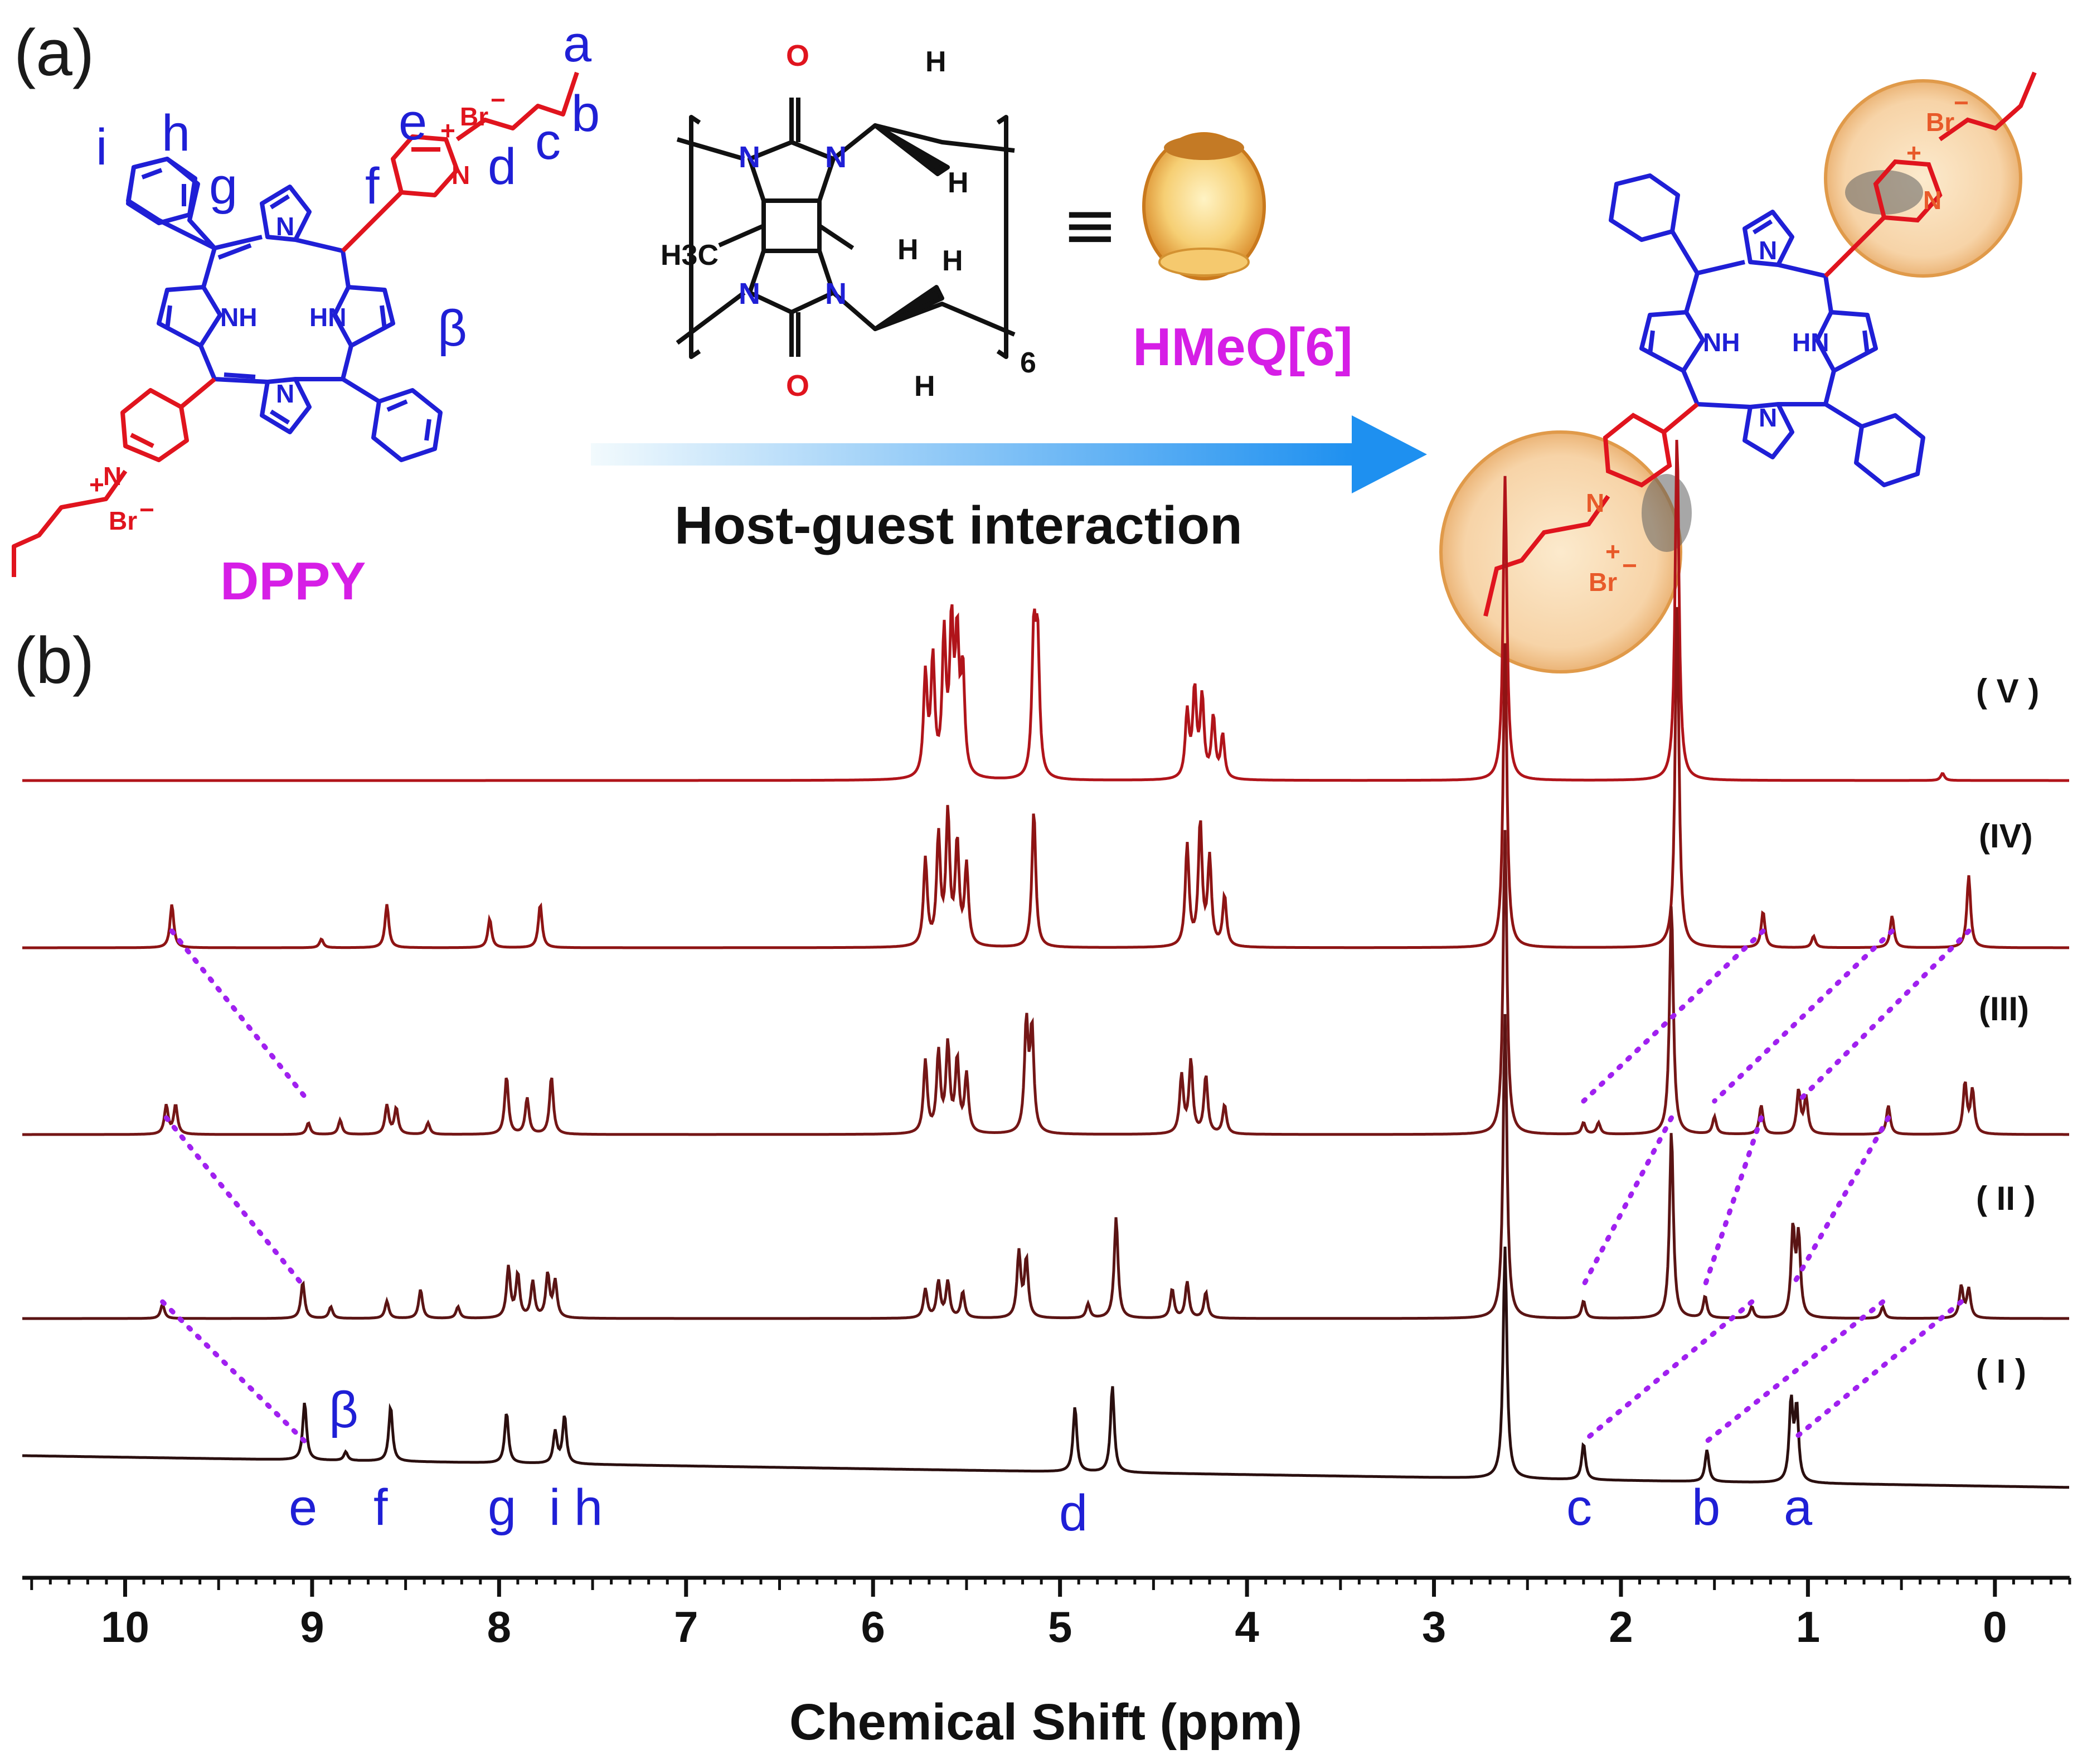 The height and width of the screenshot is (1764, 2092). What do you see at coordinates (836, 294) in the screenshot?
I see `atom-N-q4: N` at bounding box center [836, 294].